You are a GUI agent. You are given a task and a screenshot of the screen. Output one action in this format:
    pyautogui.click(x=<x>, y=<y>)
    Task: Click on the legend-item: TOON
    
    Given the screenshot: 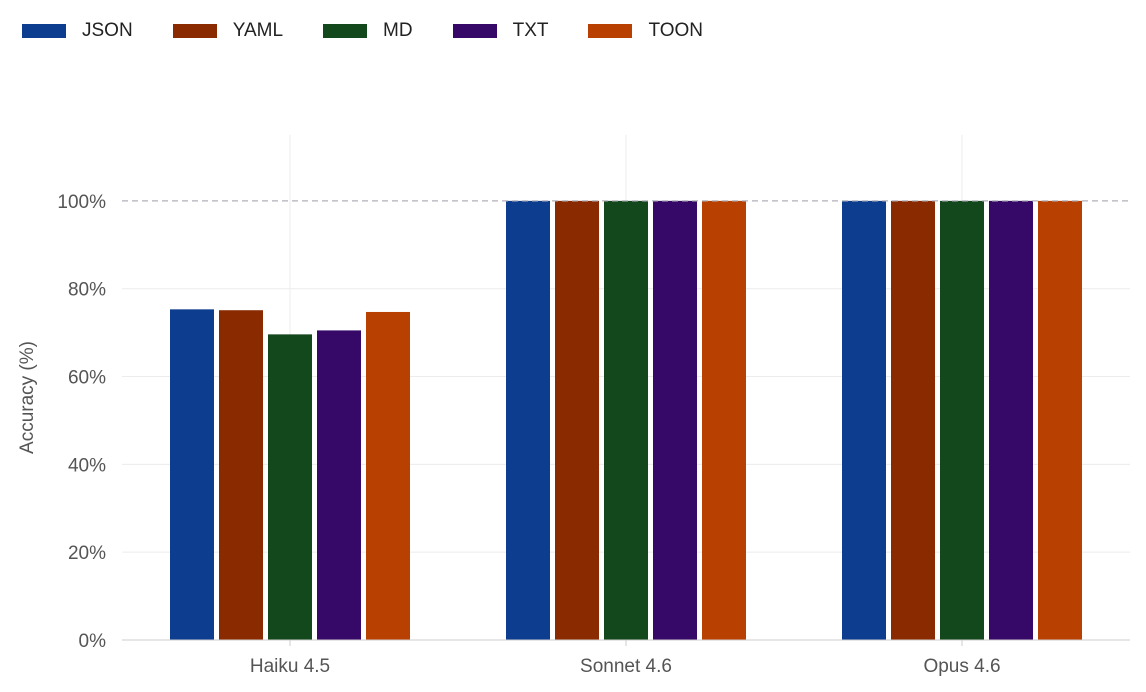 What is the action you would take?
    pyautogui.click(x=645, y=31)
    